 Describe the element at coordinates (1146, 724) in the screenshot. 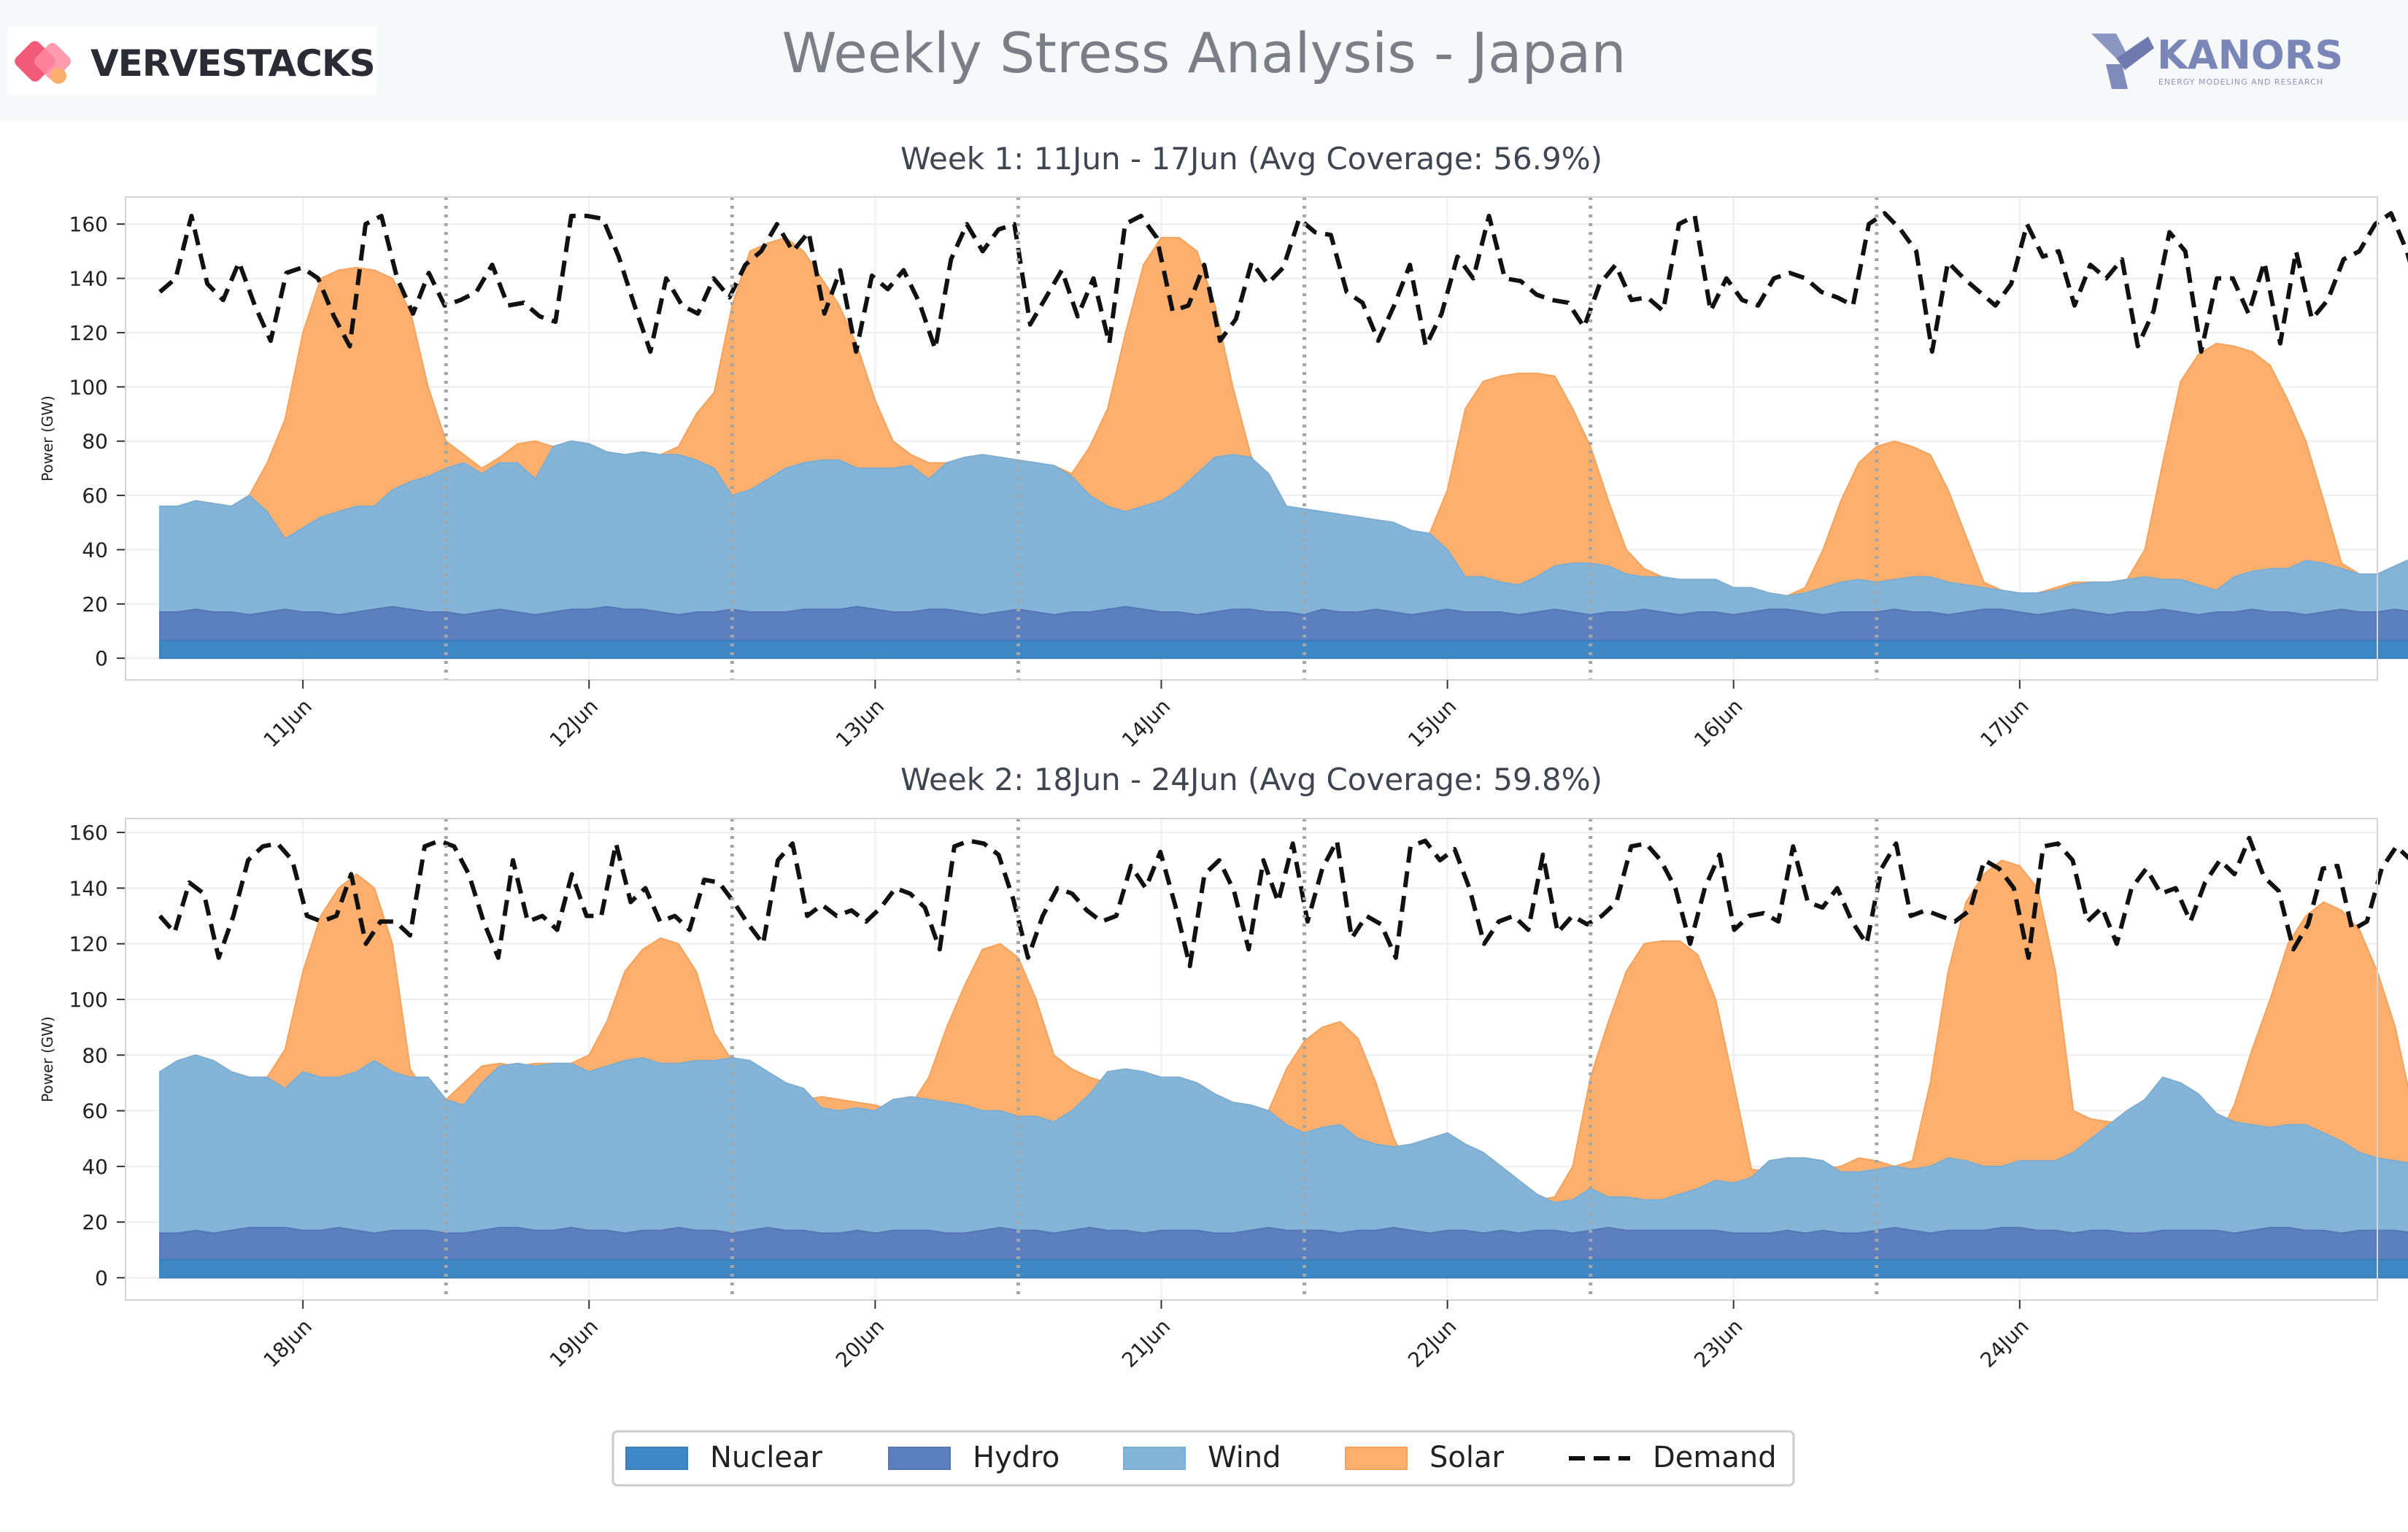

I see `x-tick-label: 14Jun` at that location.